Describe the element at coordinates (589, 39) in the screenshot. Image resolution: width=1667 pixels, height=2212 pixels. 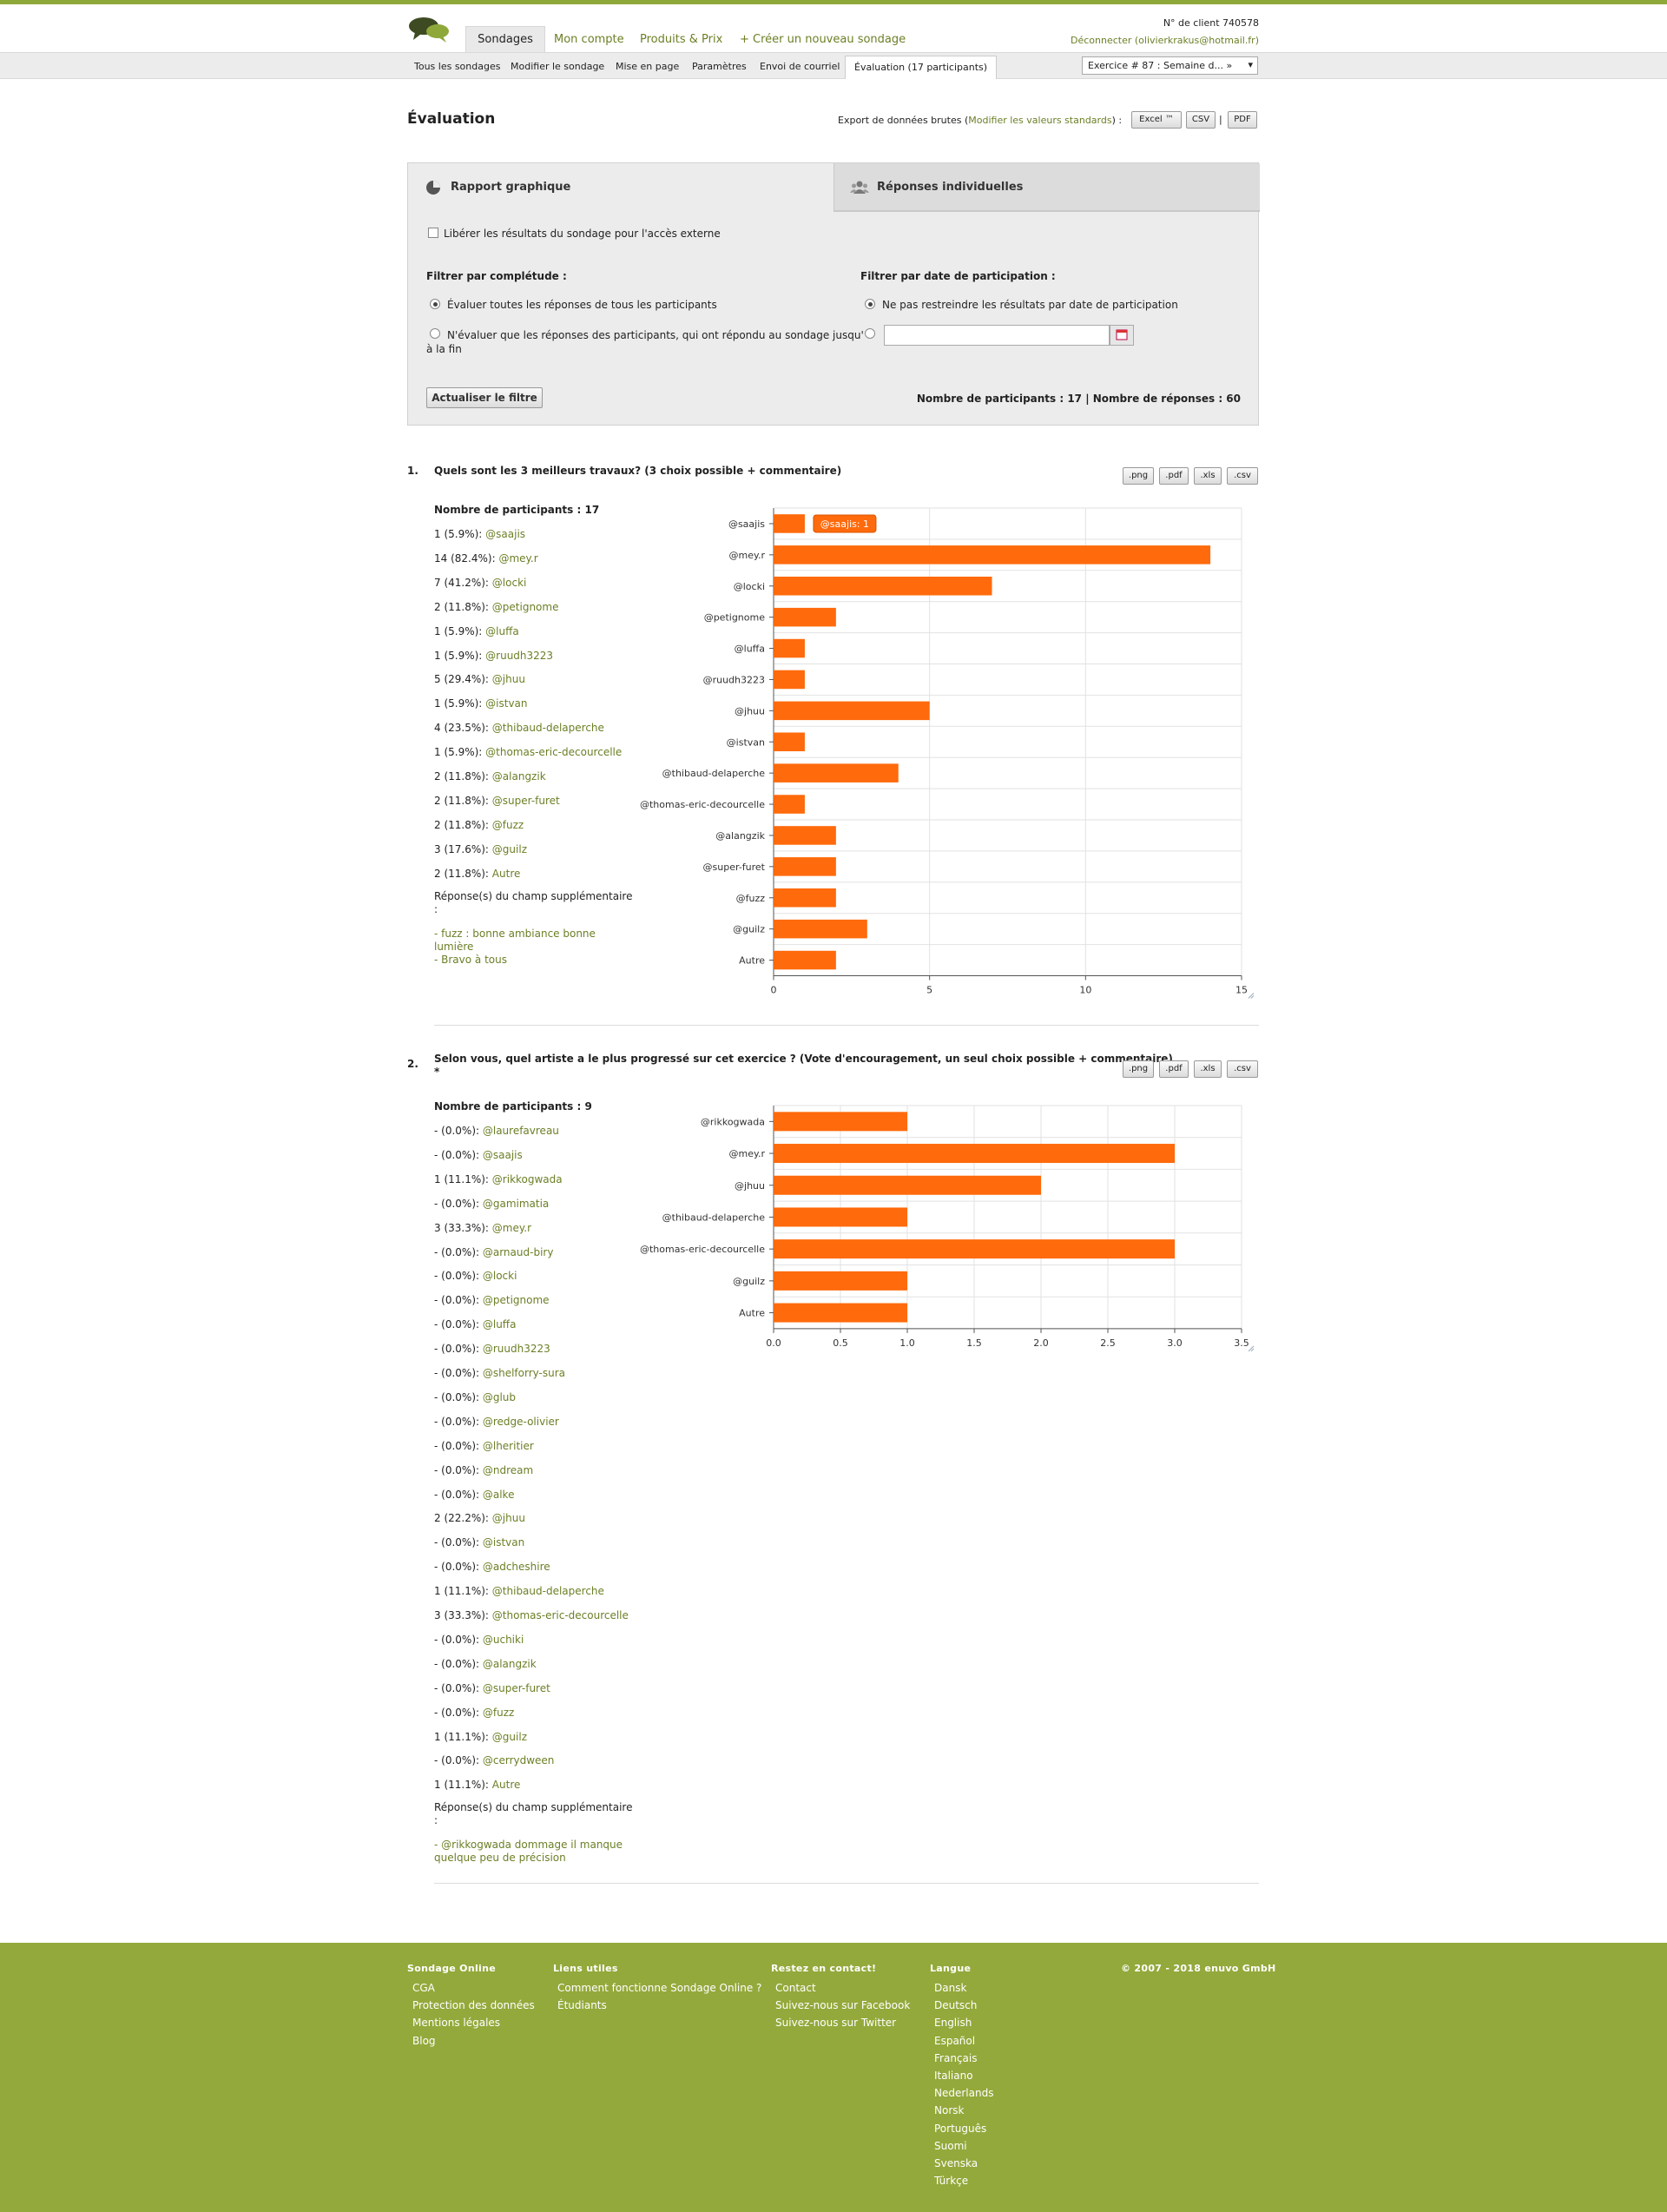
I see `tab-mon-compte: Mon compte` at that location.